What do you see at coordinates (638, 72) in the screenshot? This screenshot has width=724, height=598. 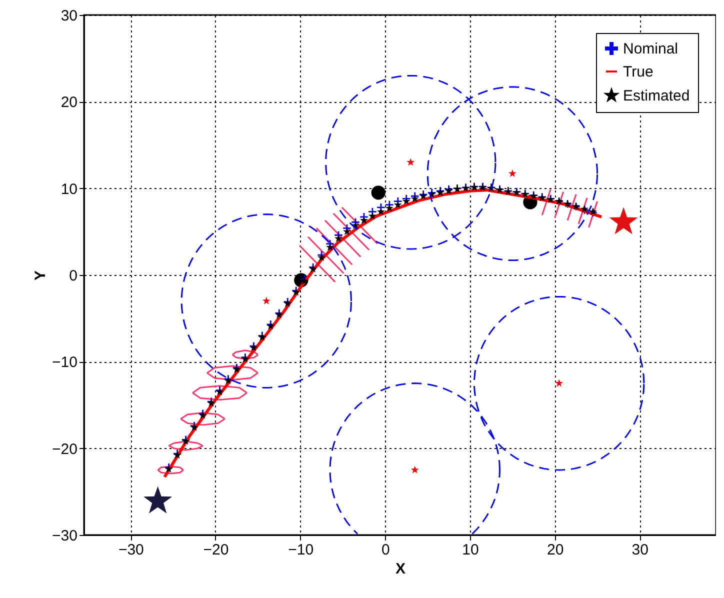 I see `legend-label: True` at bounding box center [638, 72].